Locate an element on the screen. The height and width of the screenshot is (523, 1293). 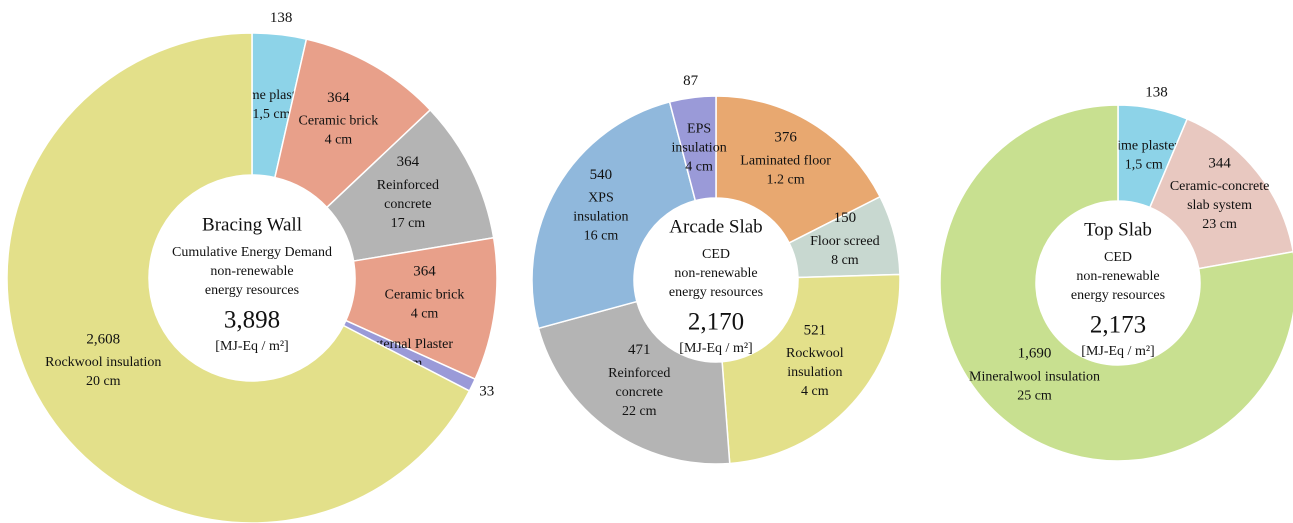
value-label: 521 is located at coordinates (815, 330).